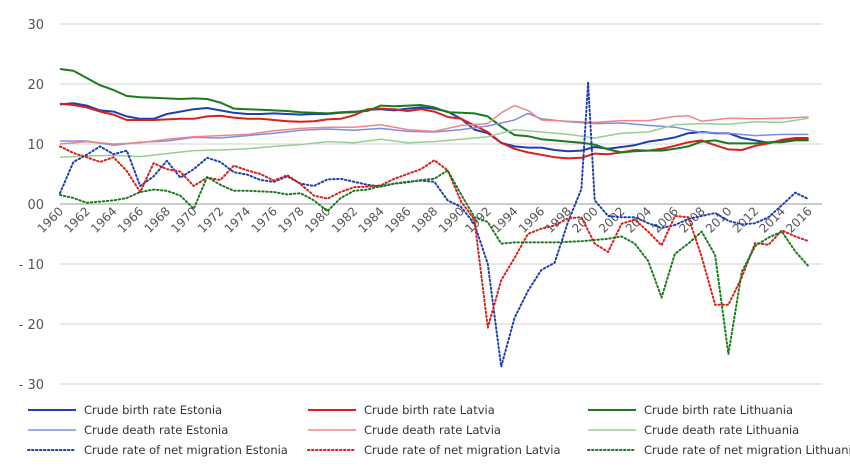  What do you see at coordinates (397, 219) in the screenshot?
I see `x-tick-label: 1986` at bounding box center [397, 219].